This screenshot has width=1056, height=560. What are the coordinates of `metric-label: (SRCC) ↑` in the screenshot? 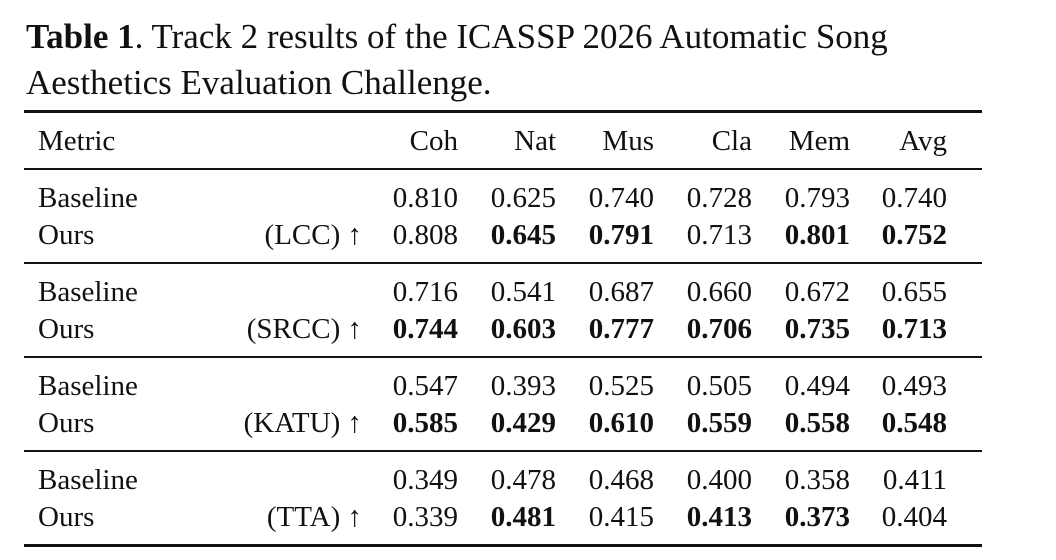 It's located at (304, 329).